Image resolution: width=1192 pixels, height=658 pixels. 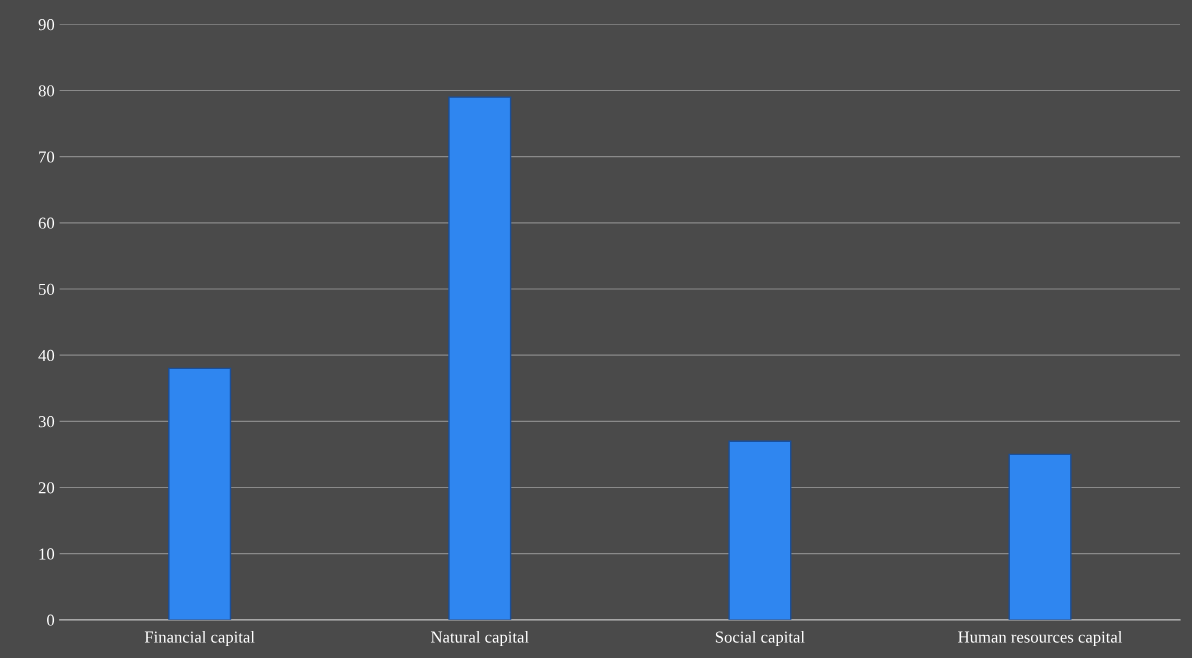 What do you see at coordinates (47, 554) in the screenshot?
I see `y-tick-label: 10` at bounding box center [47, 554].